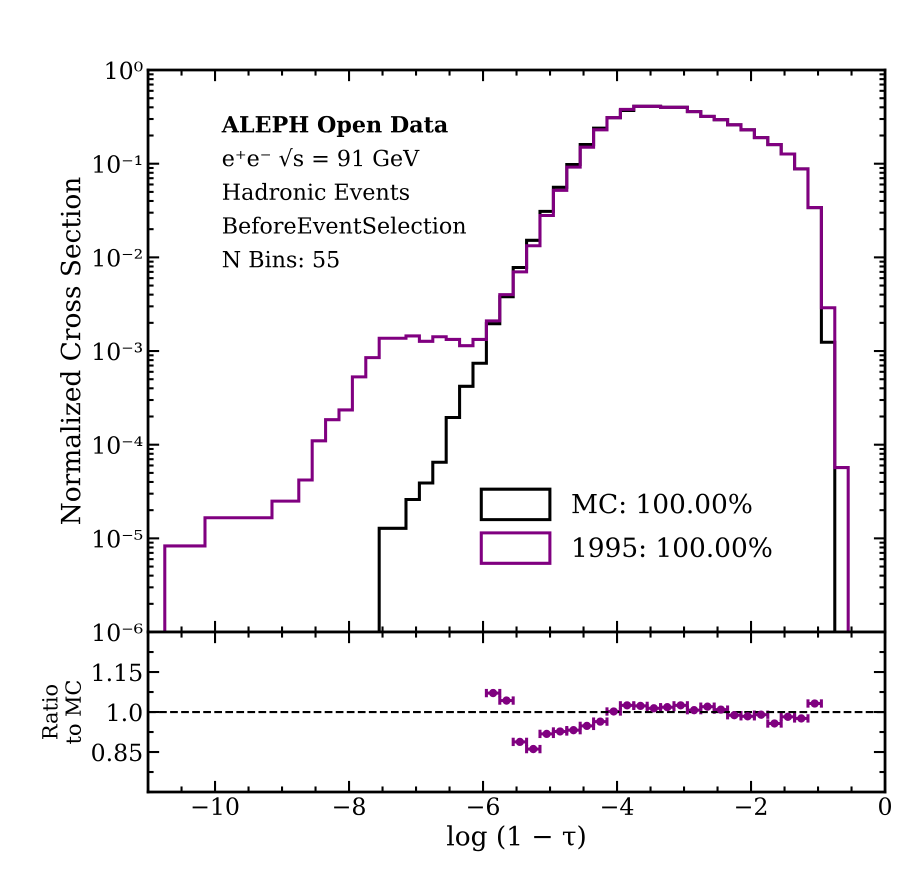  What do you see at coordinates (117, 672) in the screenshot?
I see `y-tick-label: 1.15` at bounding box center [117, 672].